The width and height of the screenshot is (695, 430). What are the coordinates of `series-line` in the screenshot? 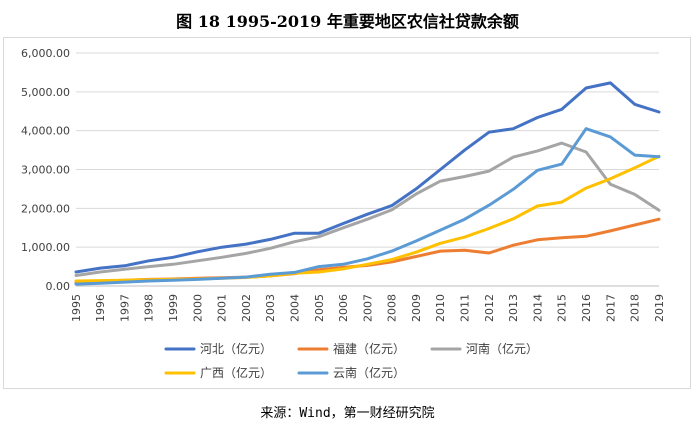 It's located at (367, 250).